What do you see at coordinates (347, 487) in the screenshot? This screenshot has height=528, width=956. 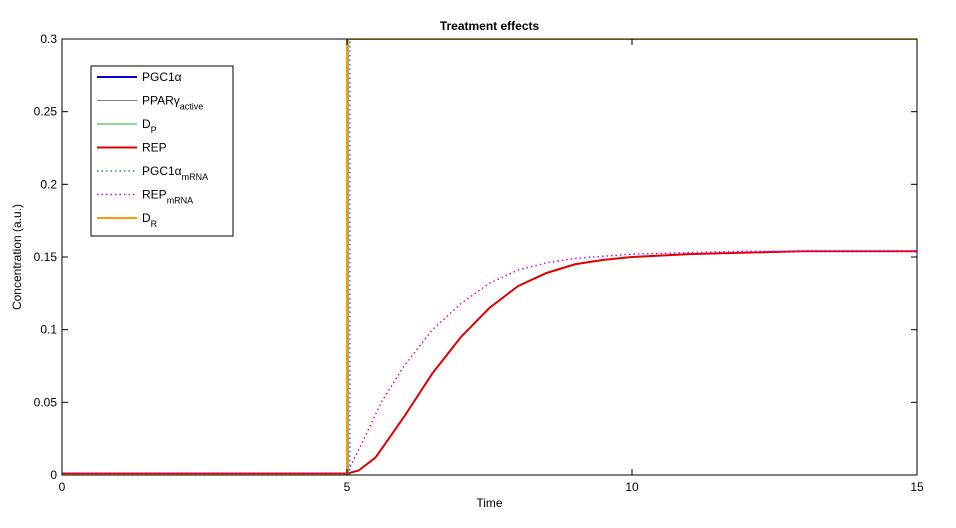 I see `x-tick-label: 5` at bounding box center [347, 487].